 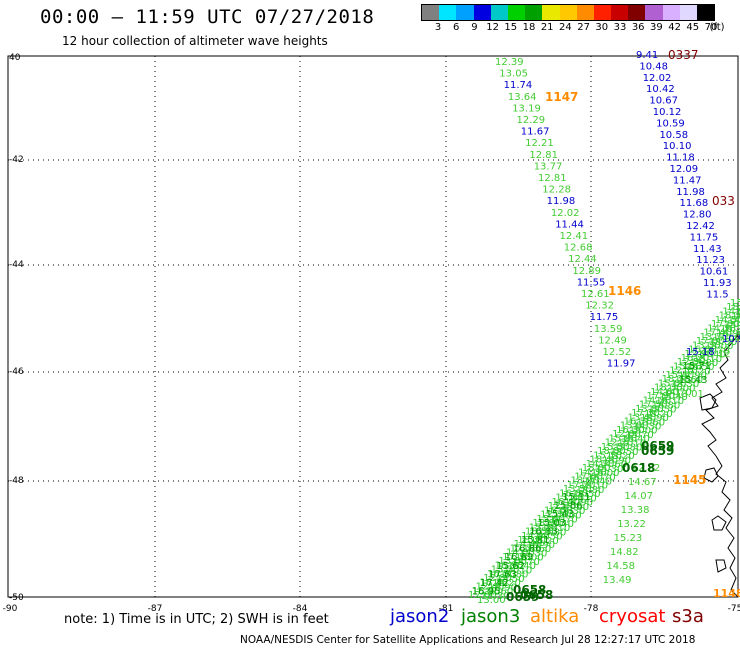 I want to click on swh-value-label: 11.98, so click(x=690, y=192).